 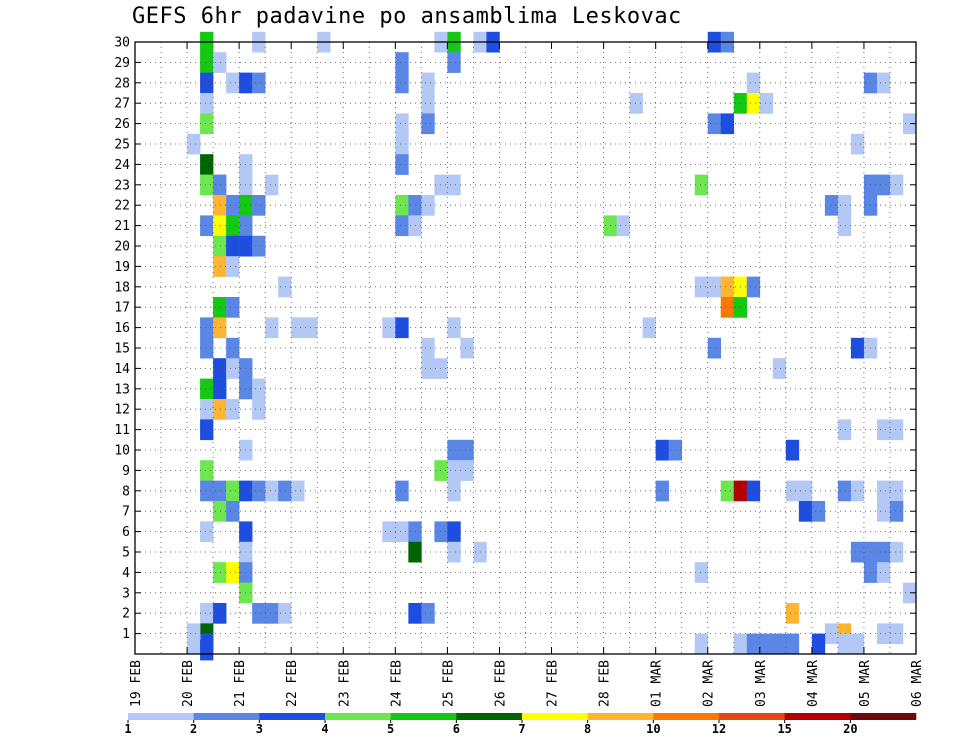 What do you see at coordinates (188, 683) in the screenshot?
I see `x-tick-label: 20 FEB` at bounding box center [188, 683].